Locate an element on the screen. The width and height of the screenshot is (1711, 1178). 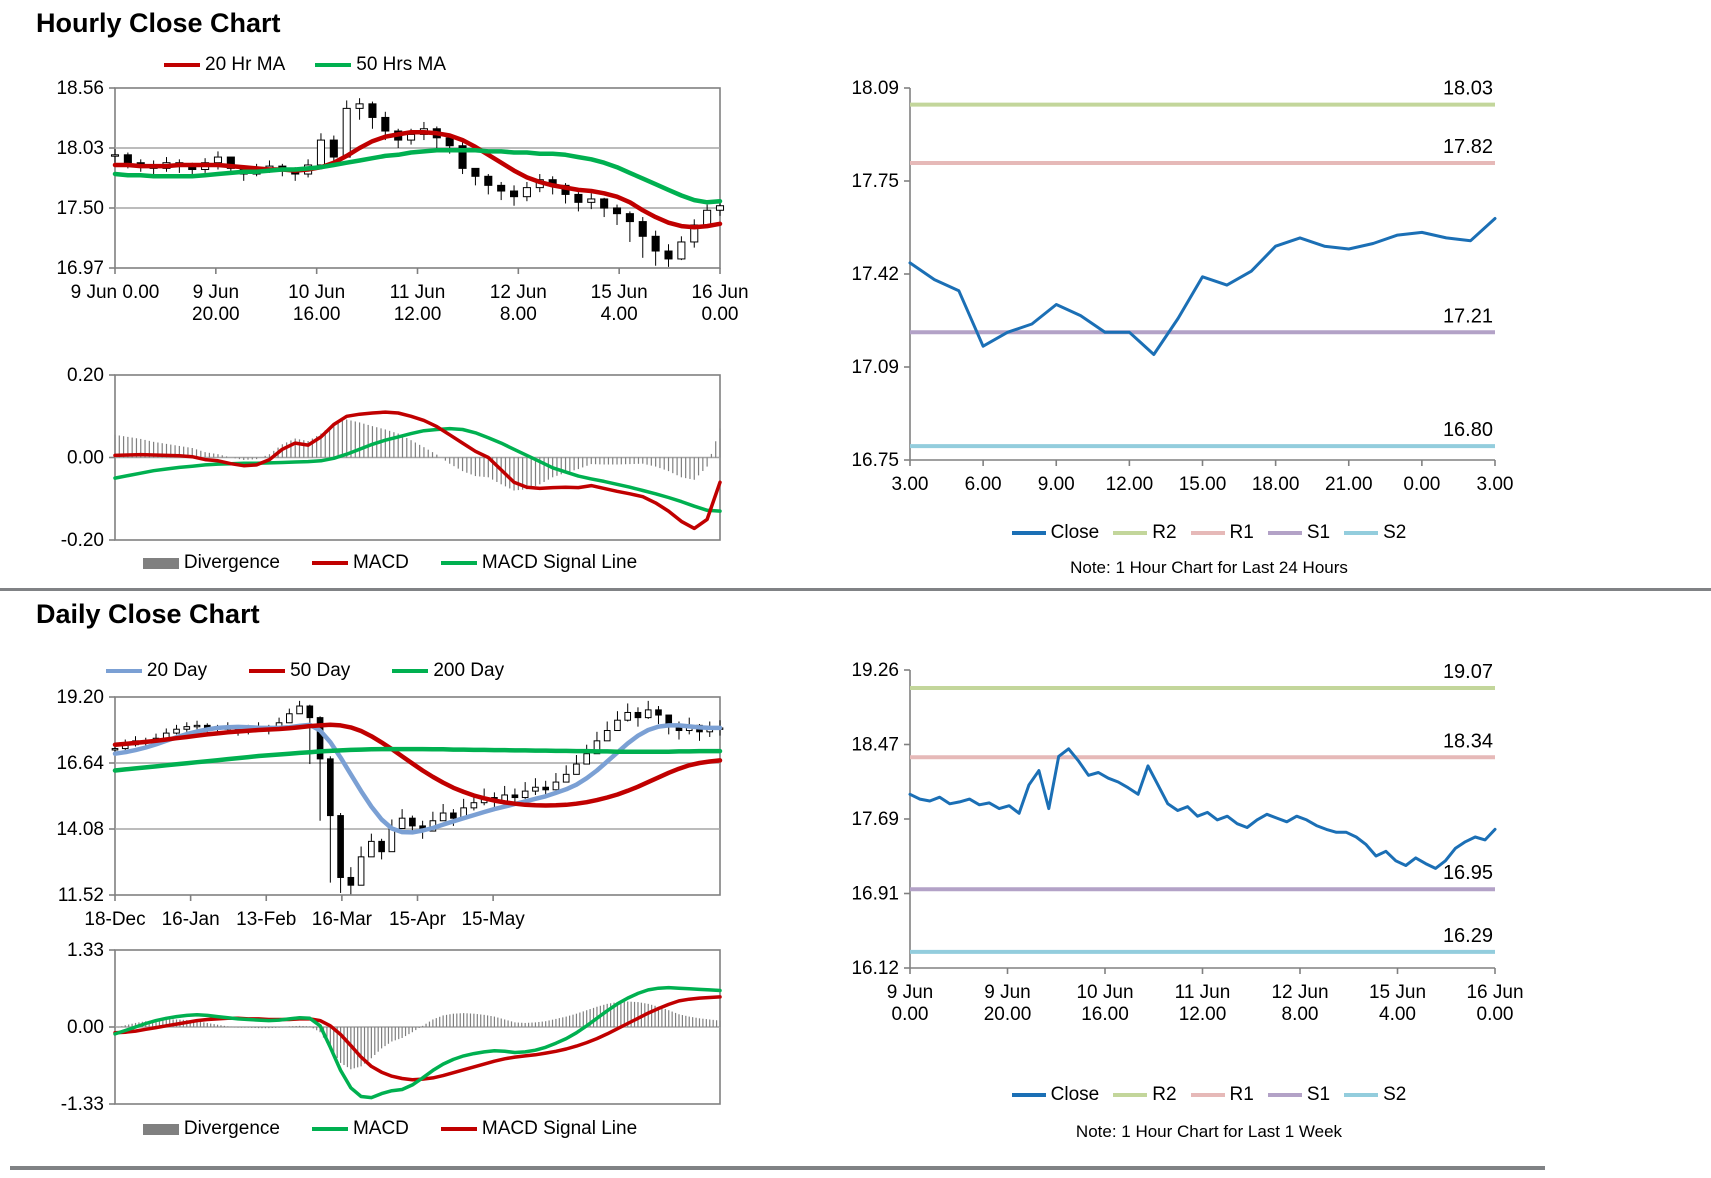
legend-item-divergence: Divergence is located at coordinates (211, 563).